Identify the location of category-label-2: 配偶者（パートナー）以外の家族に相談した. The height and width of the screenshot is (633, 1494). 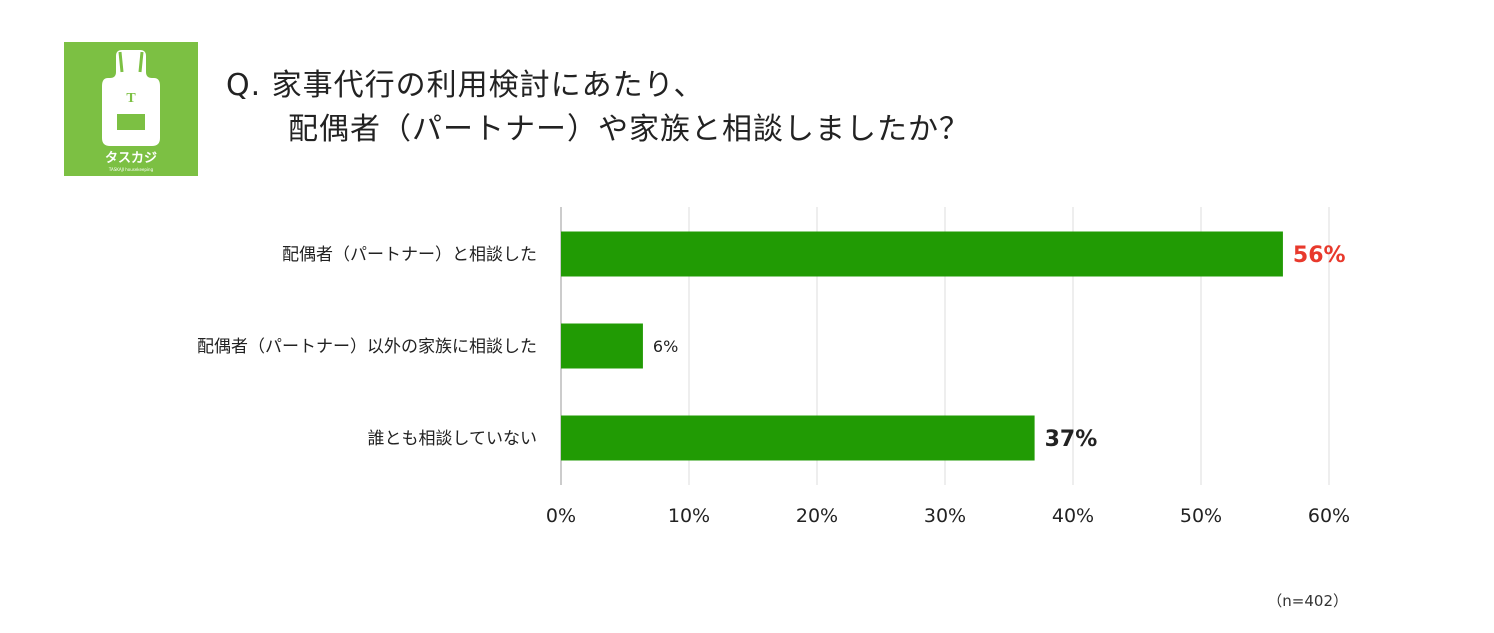
(367, 347).